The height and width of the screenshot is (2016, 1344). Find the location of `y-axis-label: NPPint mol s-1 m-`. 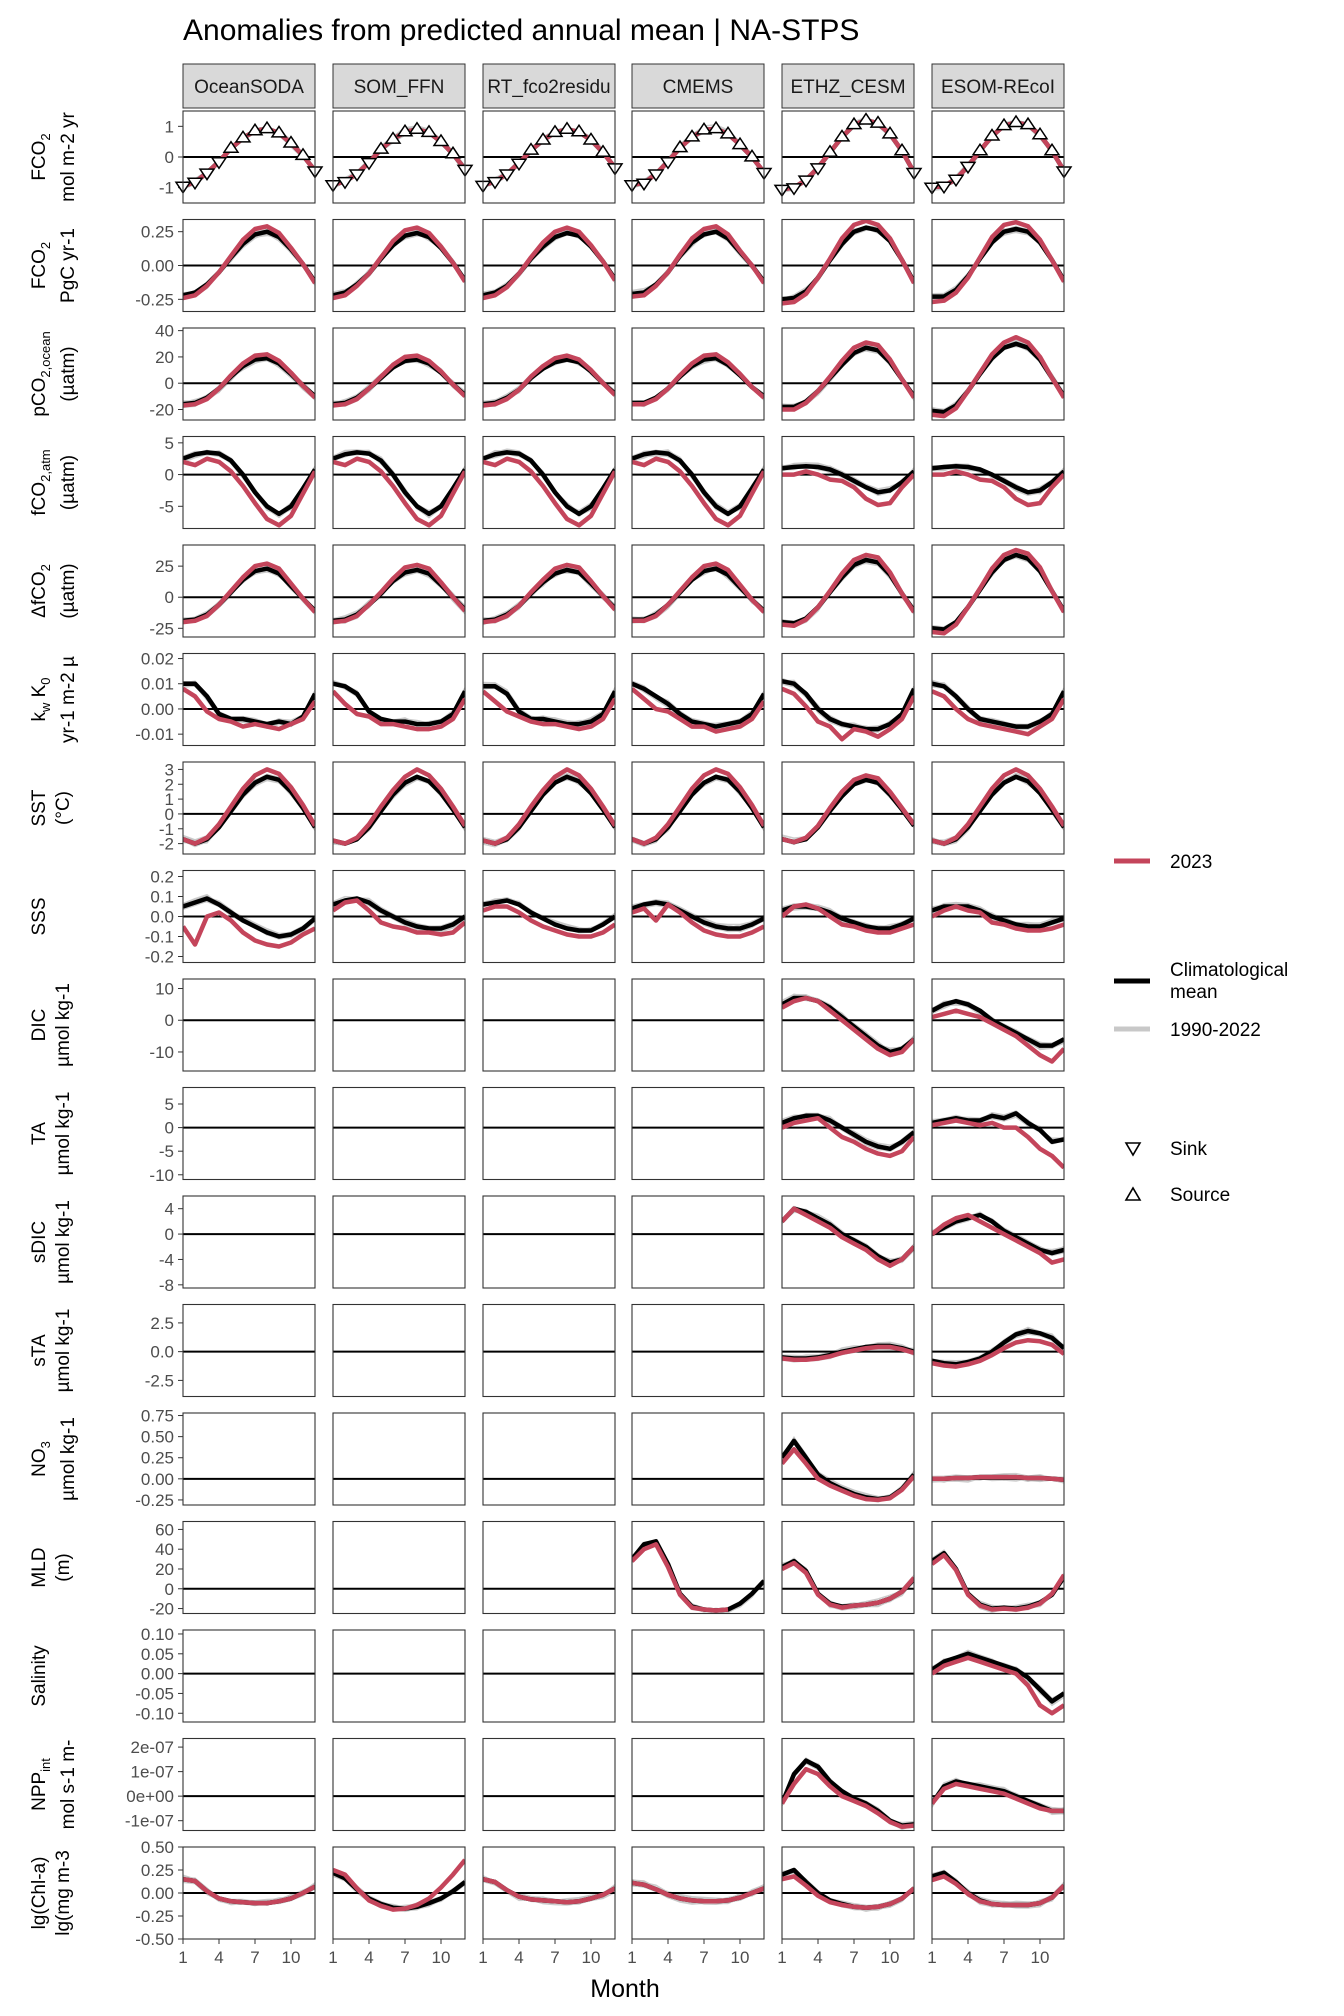

y-axis-label: NPPint mol s-1 m- is located at coordinates (54, 1785).